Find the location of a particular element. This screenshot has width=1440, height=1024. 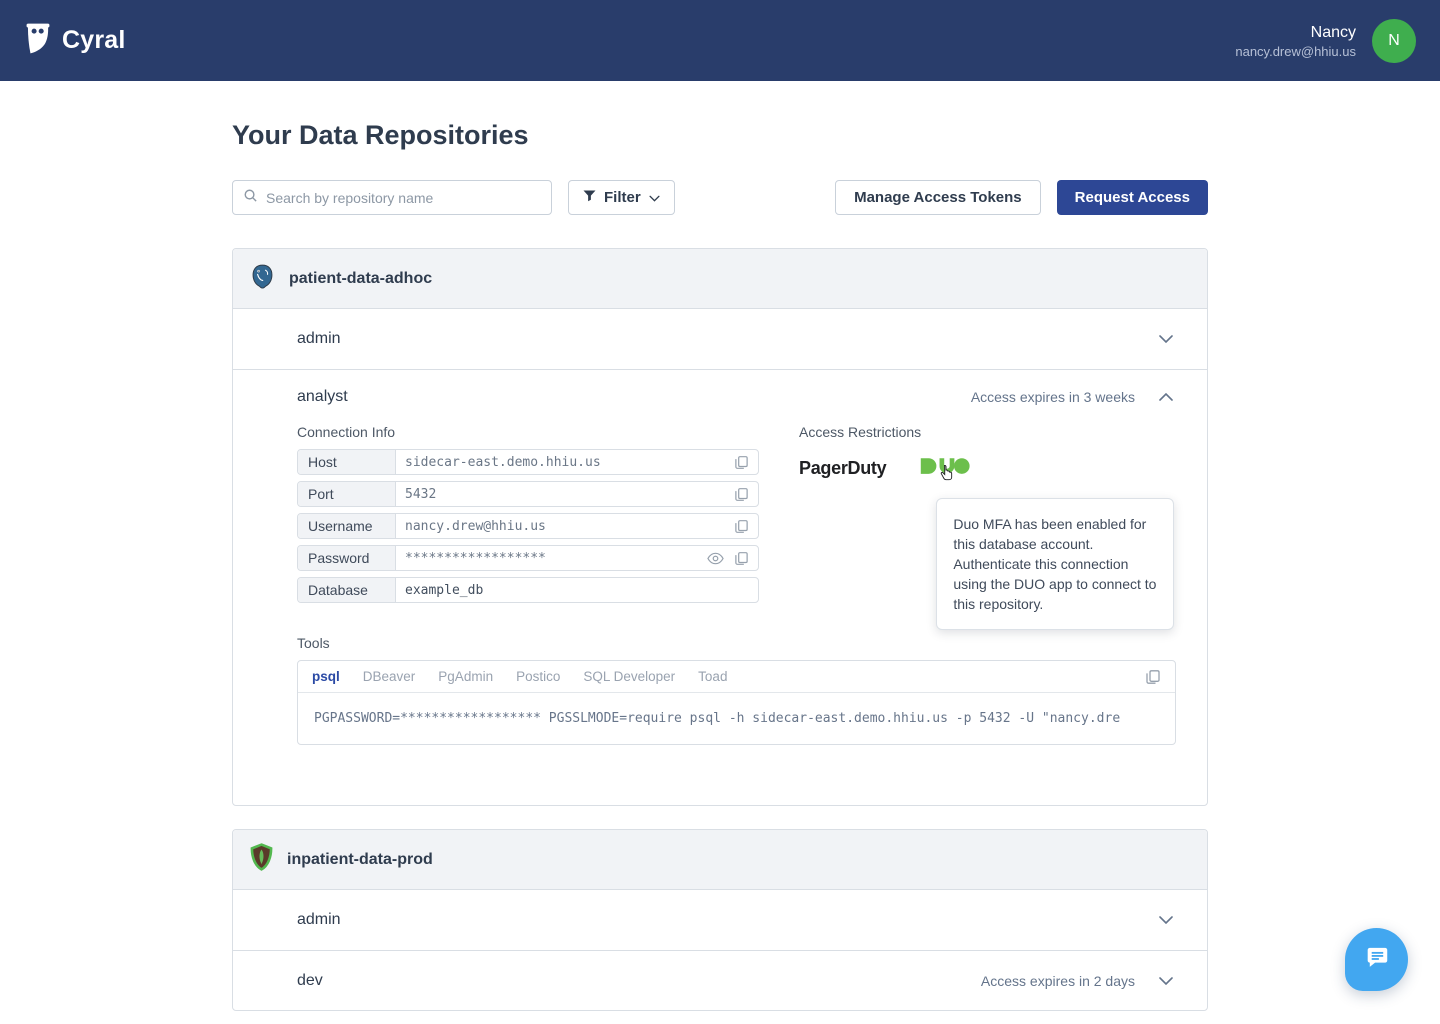

conn-row-host: Host sidecar-east.demo.hhiu.us is located at coordinates (528, 462).